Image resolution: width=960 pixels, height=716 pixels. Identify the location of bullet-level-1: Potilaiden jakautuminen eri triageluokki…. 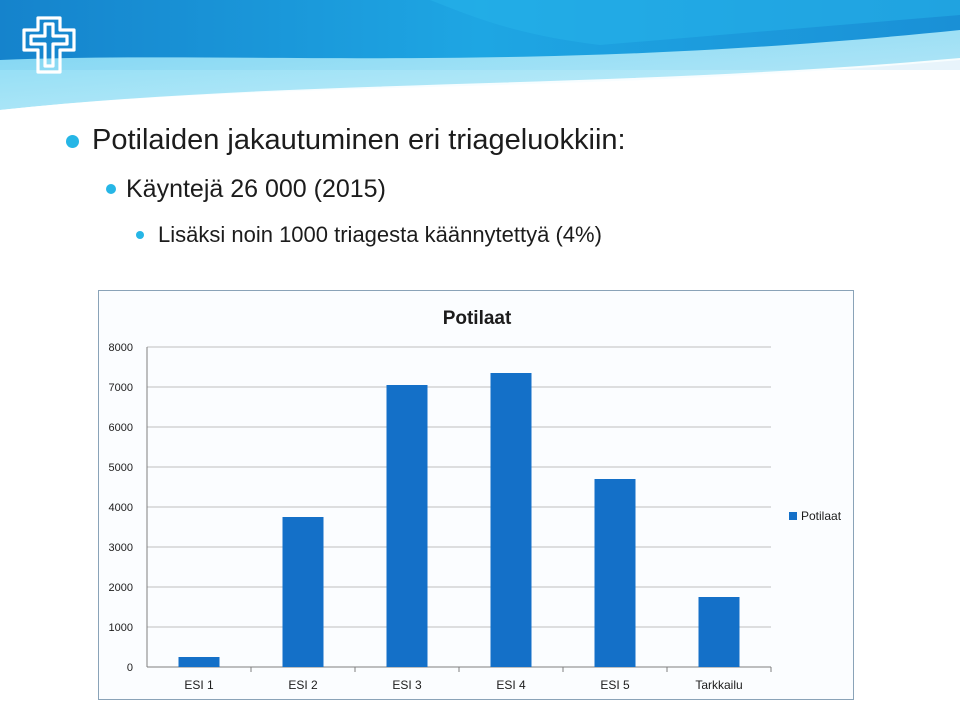
(359, 140).